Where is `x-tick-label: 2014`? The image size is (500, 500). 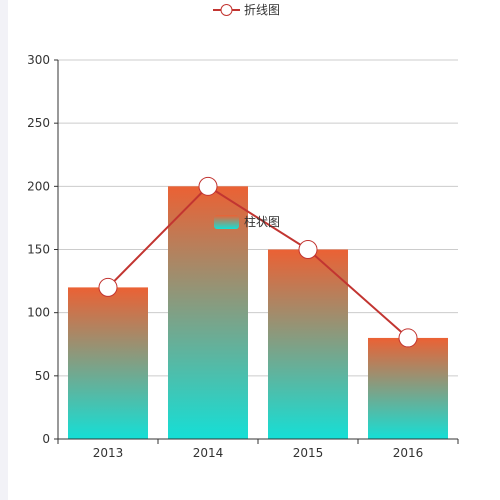 x-tick-label: 2014 is located at coordinates (208, 453).